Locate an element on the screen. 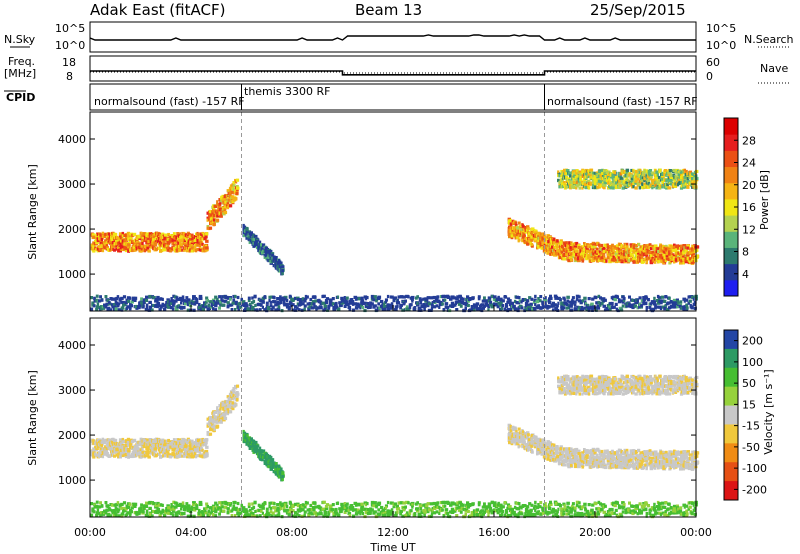 The width and height of the screenshot is (800, 554). freq-tick-bottom: 8 is located at coordinates (69, 76).